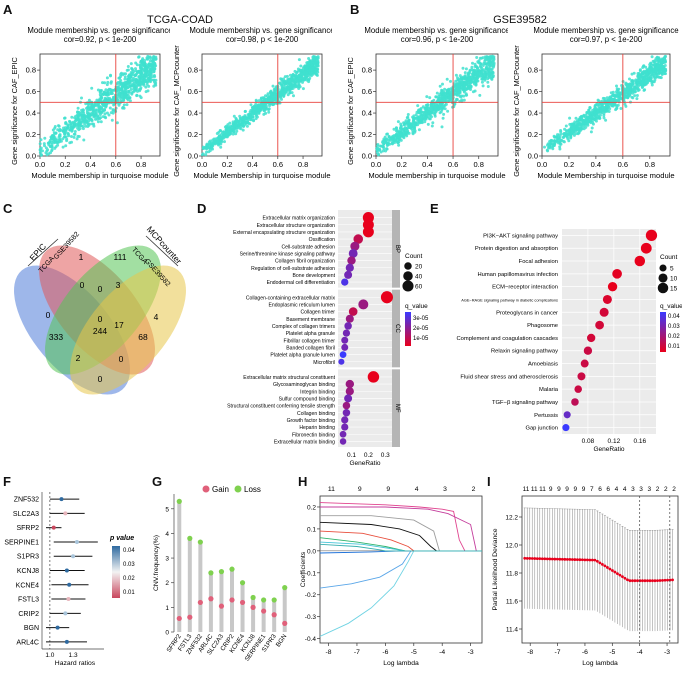 The image size is (685, 673). I want to click on top-tick-label: 4, so click(617, 489).